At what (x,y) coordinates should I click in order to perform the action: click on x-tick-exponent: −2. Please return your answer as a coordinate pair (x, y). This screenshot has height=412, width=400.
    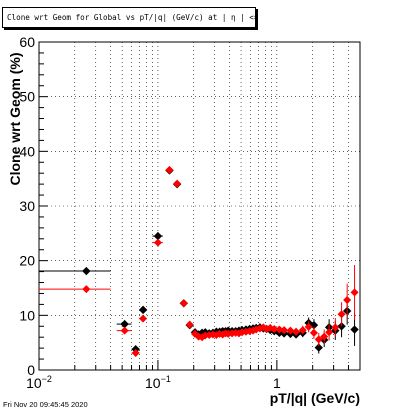
    Looking at the image, I should click on (47, 379).